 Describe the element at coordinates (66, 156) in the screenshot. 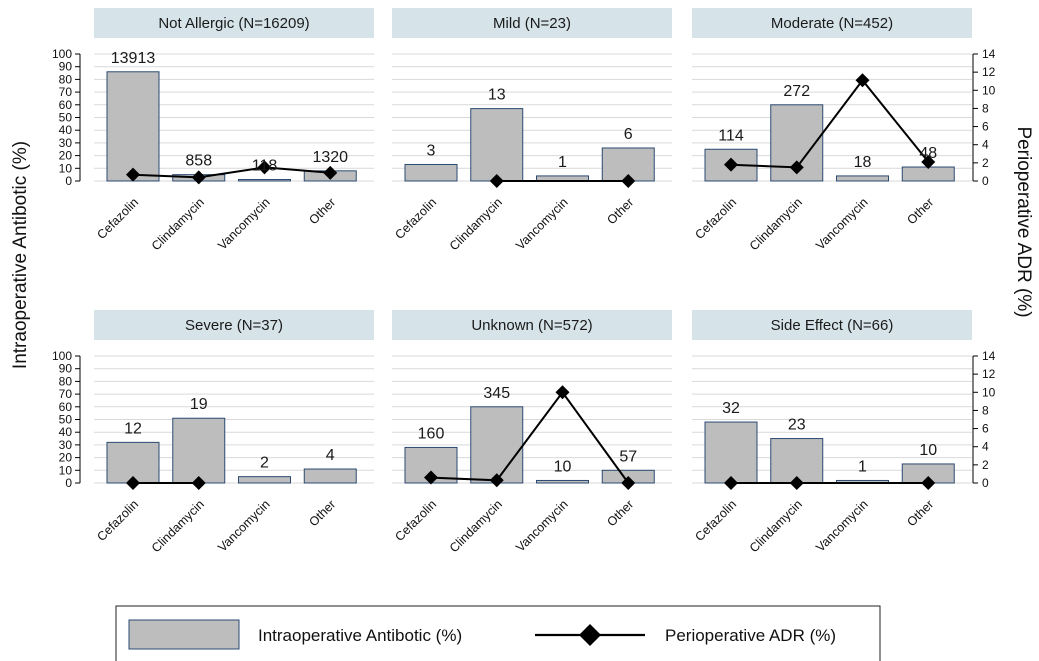

I see `left-tick-label: 20` at that location.